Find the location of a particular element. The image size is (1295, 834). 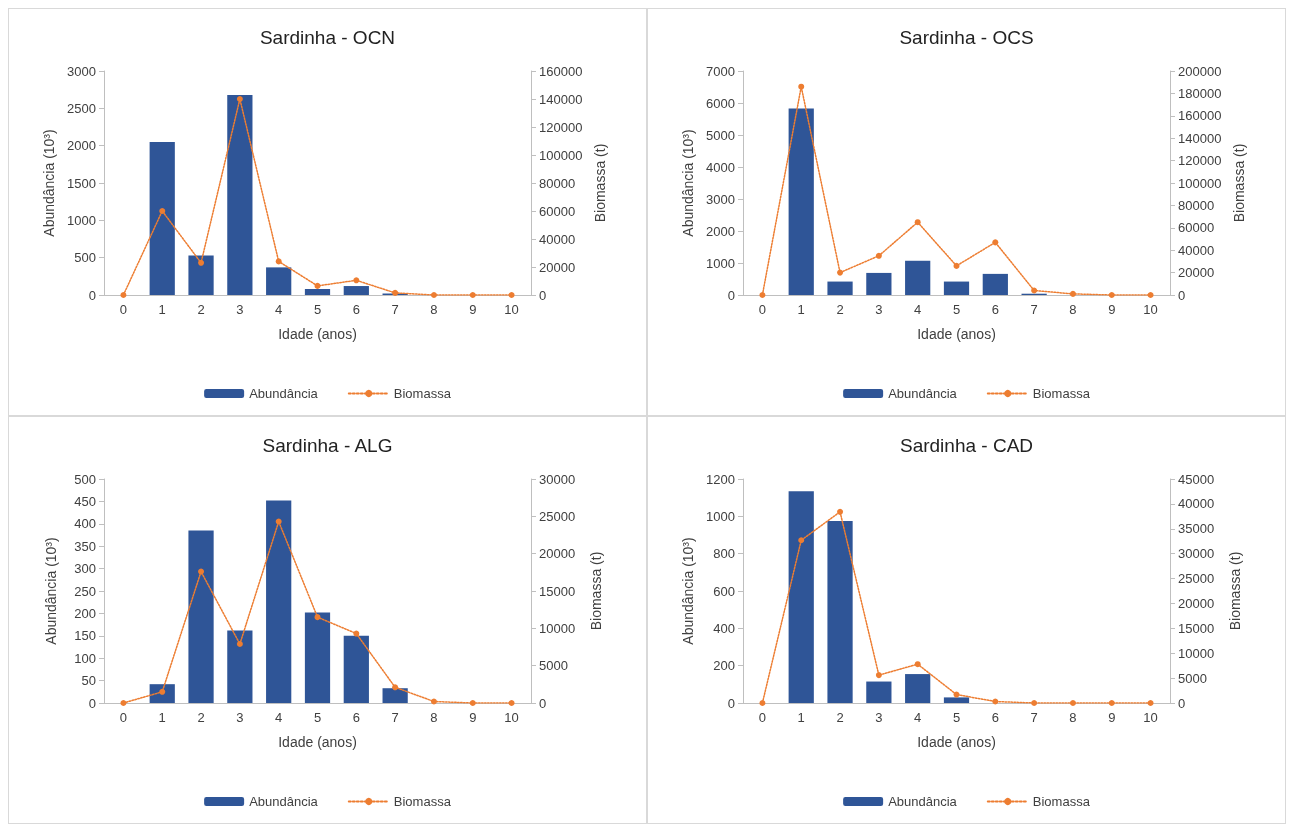

legend-label: Biomassa is located at coordinates (422, 801).